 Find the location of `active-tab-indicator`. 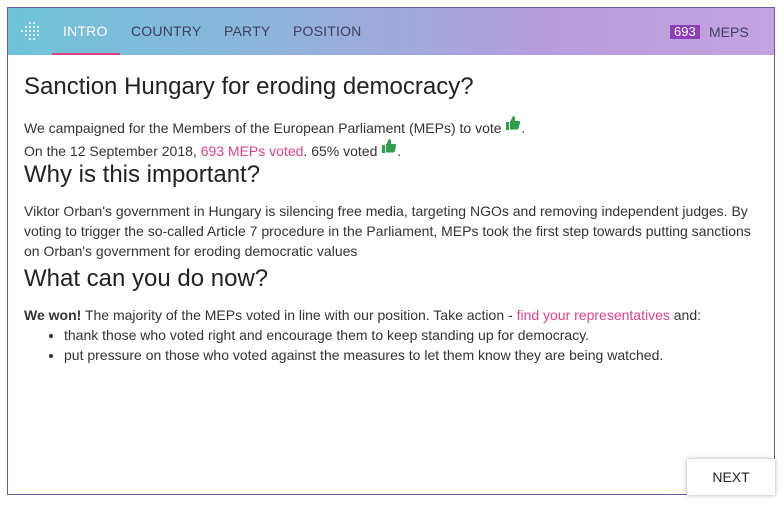

active-tab-indicator is located at coordinates (86, 54).